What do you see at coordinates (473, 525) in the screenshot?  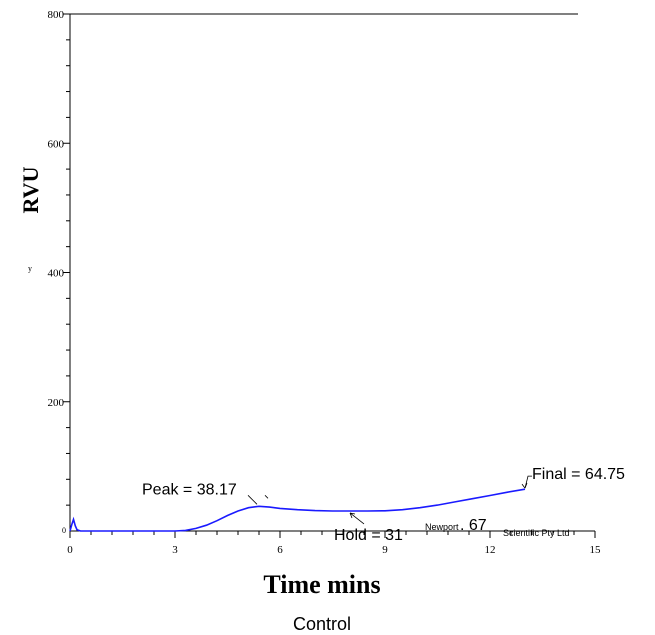 I see `watermark-number: . 67` at bounding box center [473, 525].